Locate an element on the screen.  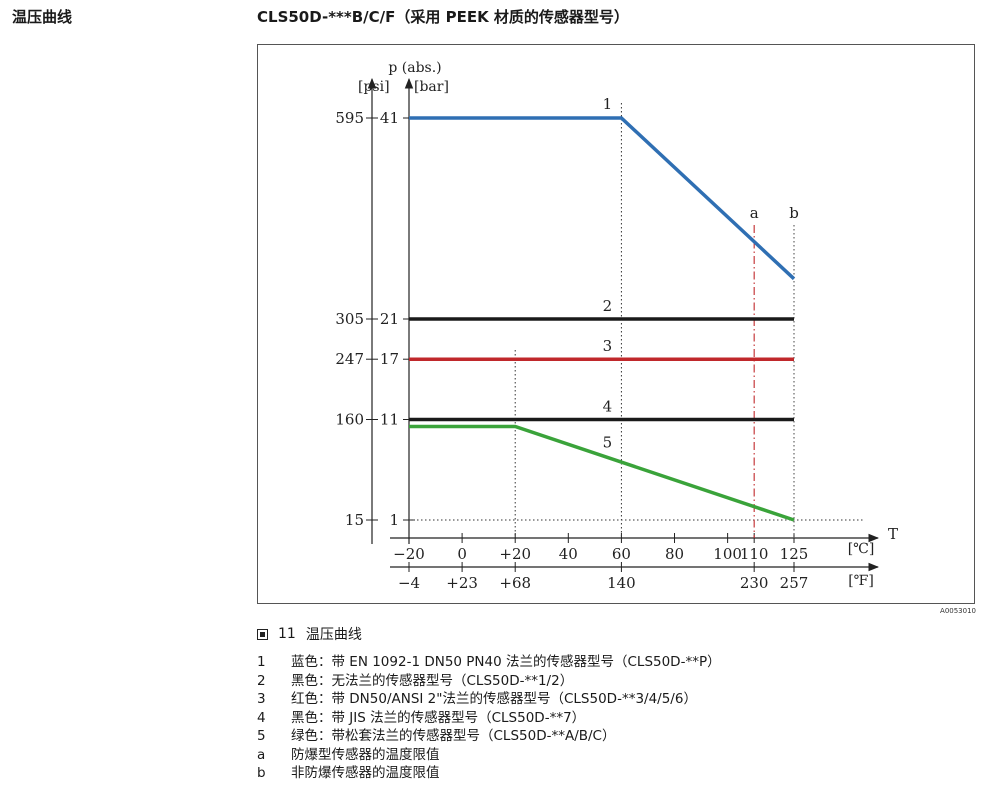
figure-code: A0053010 is located at coordinates (958, 611).